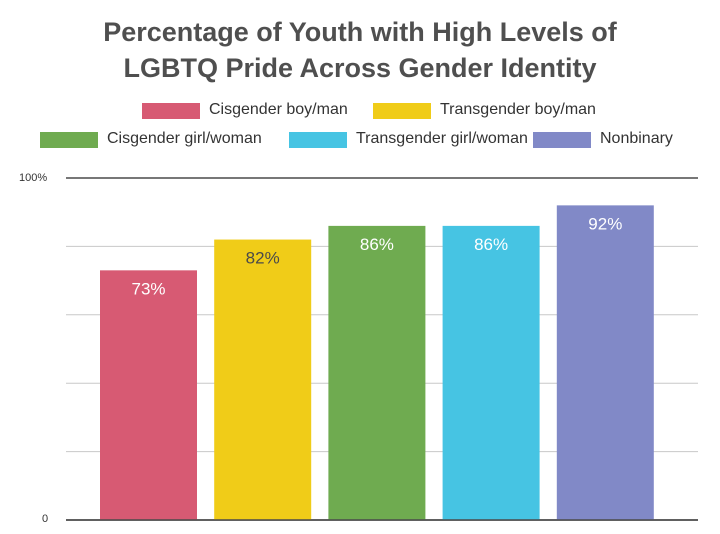  What do you see at coordinates (491, 244) in the screenshot?
I see `bar-label-4: 86%` at bounding box center [491, 244].